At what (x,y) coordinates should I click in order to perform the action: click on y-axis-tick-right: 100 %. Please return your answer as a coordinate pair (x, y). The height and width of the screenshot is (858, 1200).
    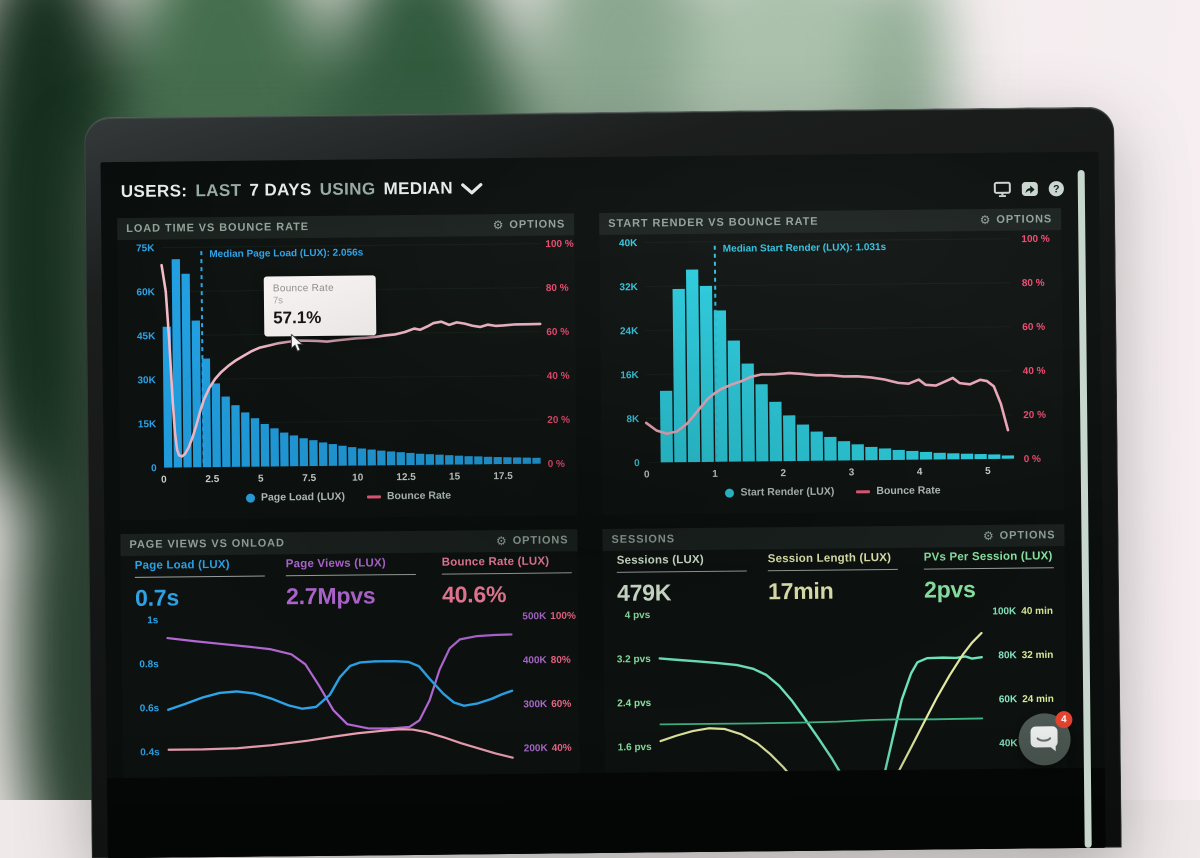
    Looking at the image, I should click on (1035, 239).